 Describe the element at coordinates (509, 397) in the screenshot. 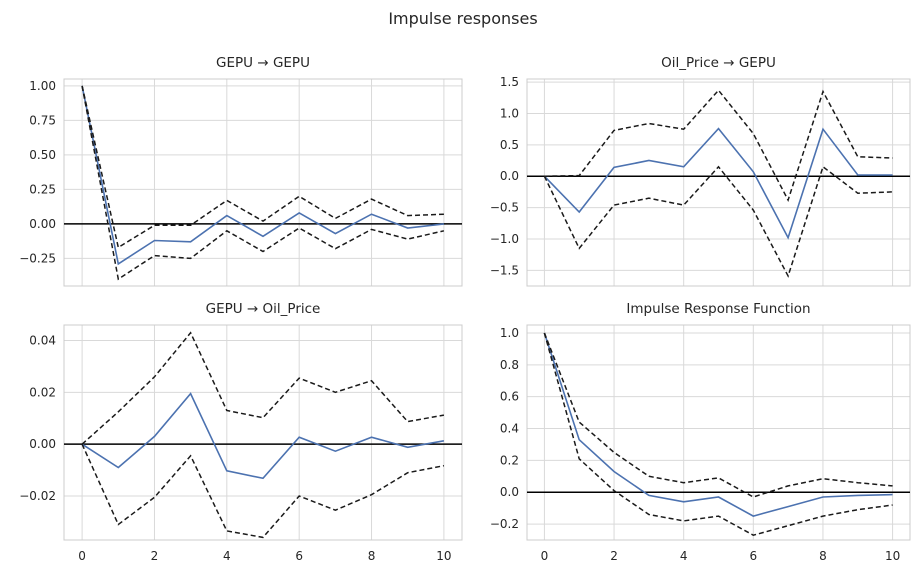

I see `y-tick-label: 0.6` at that location.